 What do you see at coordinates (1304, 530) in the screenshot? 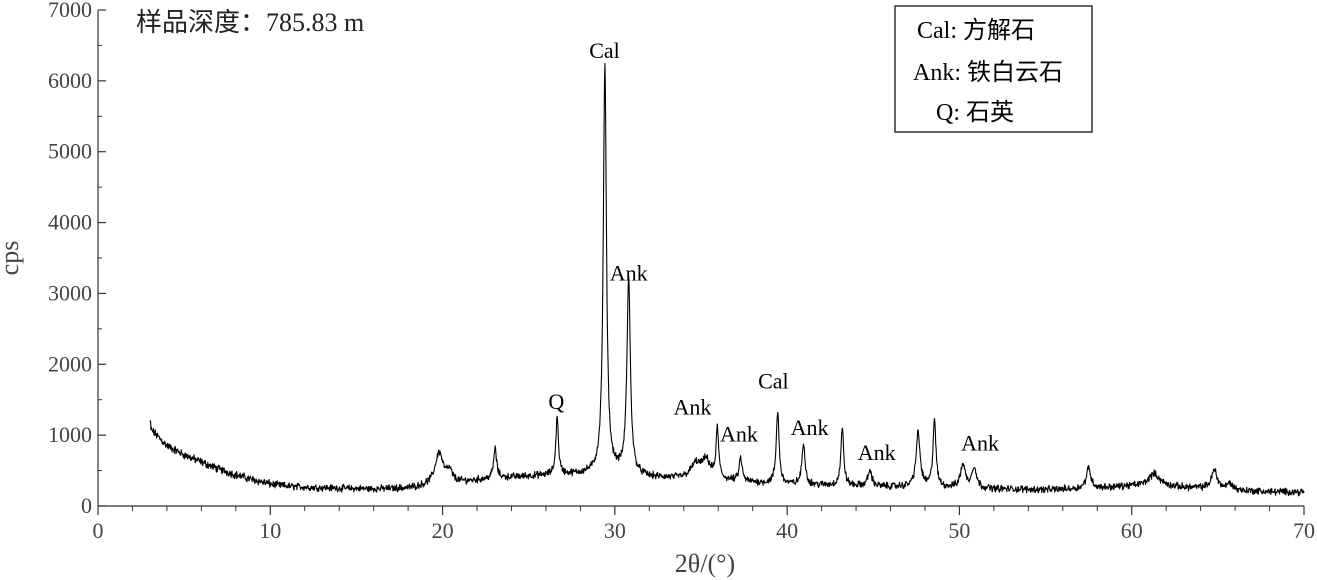
I see `x-tick-label: 70` at bounding box center [1304, 530].